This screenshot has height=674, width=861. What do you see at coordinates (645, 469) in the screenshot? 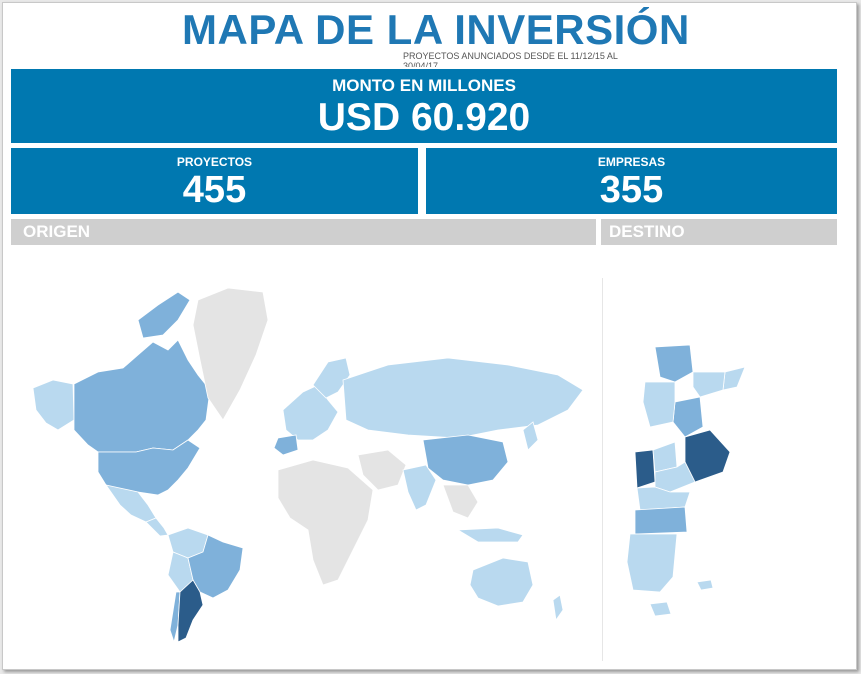
I see `province-mendoza` at bounding box center [645, 469].